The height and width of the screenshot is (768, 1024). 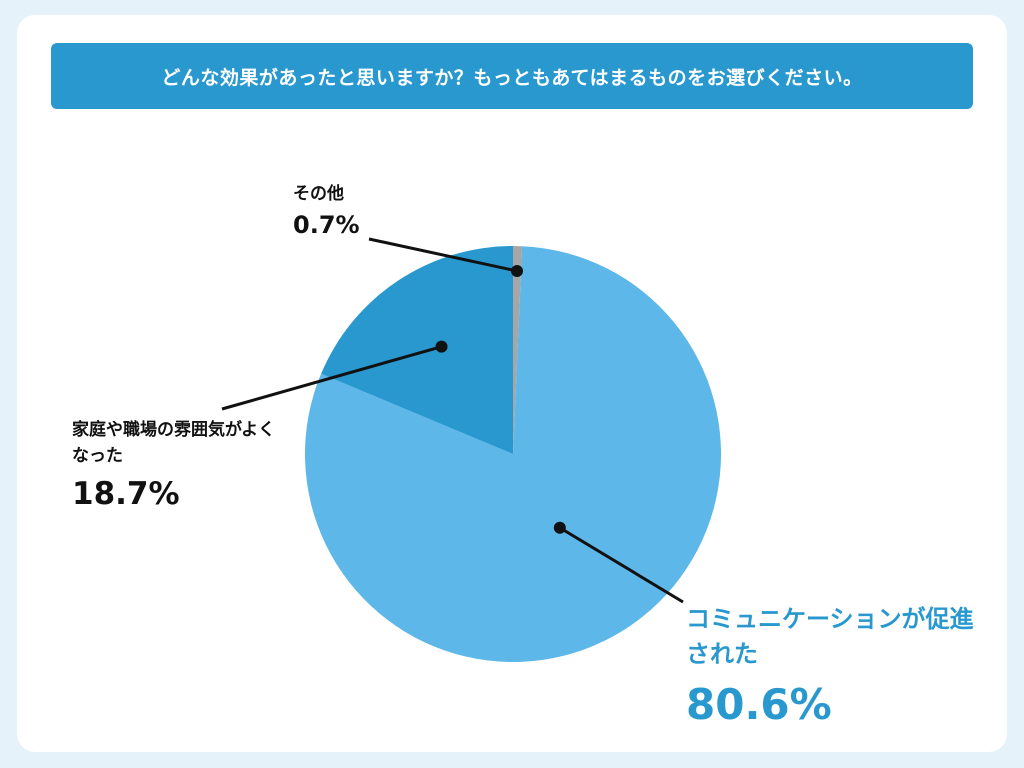 What do you see at coordinates (326, 224) in the screenshot?
I see `label-other-value: 0.7%` at bounding box center [326, 224].